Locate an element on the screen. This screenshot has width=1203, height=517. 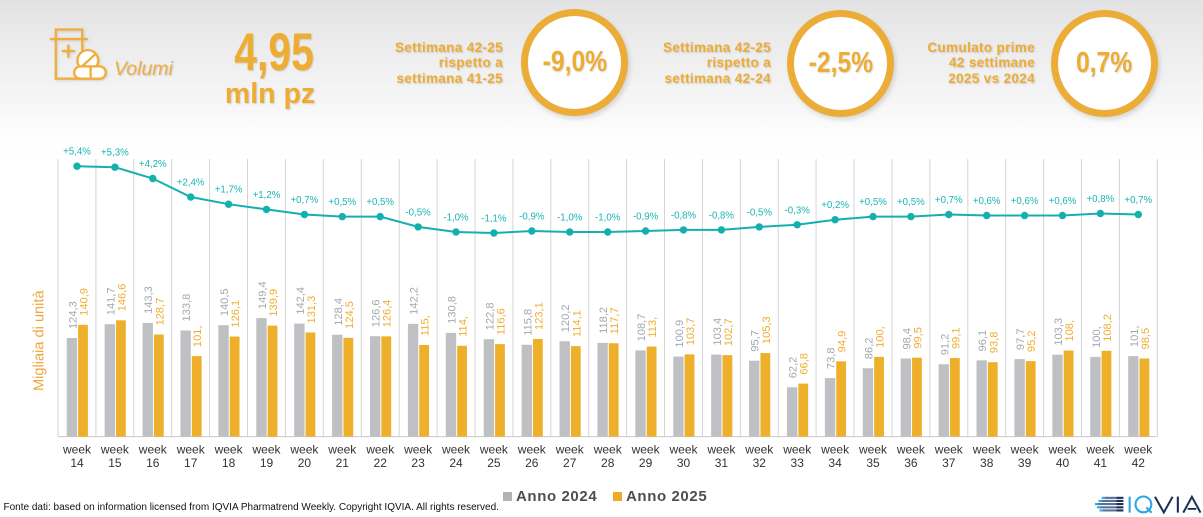
svg-text: 123,1 is located at coordinates (539, 316).